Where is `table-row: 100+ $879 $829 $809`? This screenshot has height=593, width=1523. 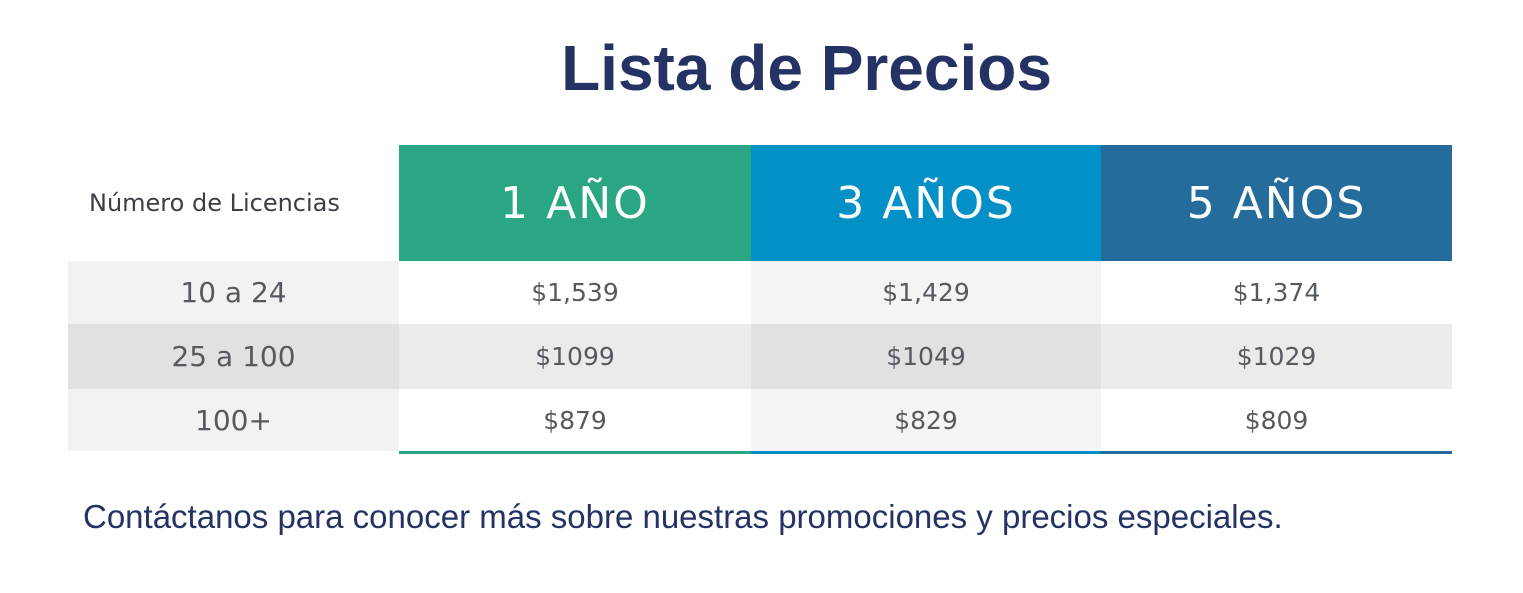 table-row: 100+ $879 $829 $809 is located at coordinates (760, 420).